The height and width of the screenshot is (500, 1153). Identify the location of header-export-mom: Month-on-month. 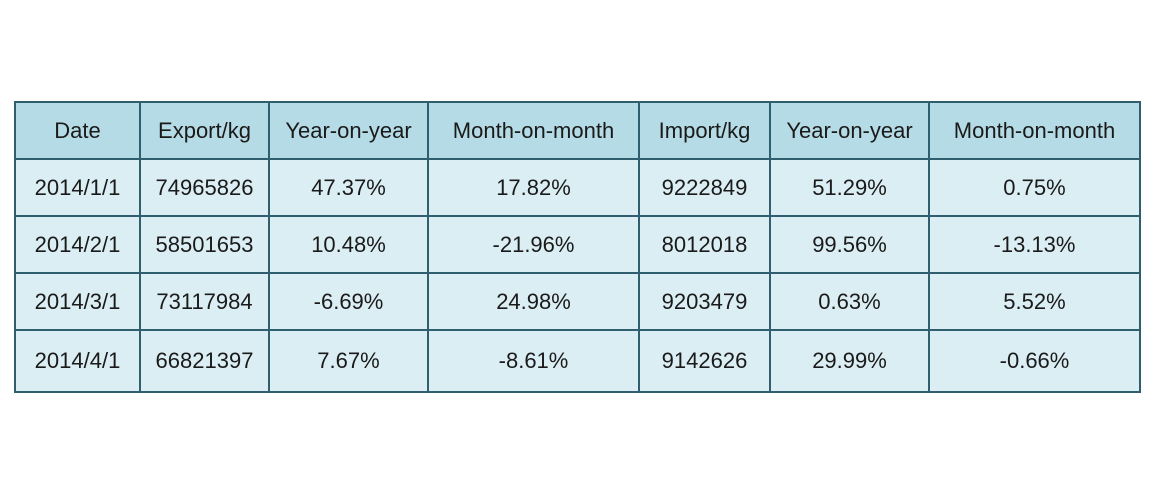
(533, 130).